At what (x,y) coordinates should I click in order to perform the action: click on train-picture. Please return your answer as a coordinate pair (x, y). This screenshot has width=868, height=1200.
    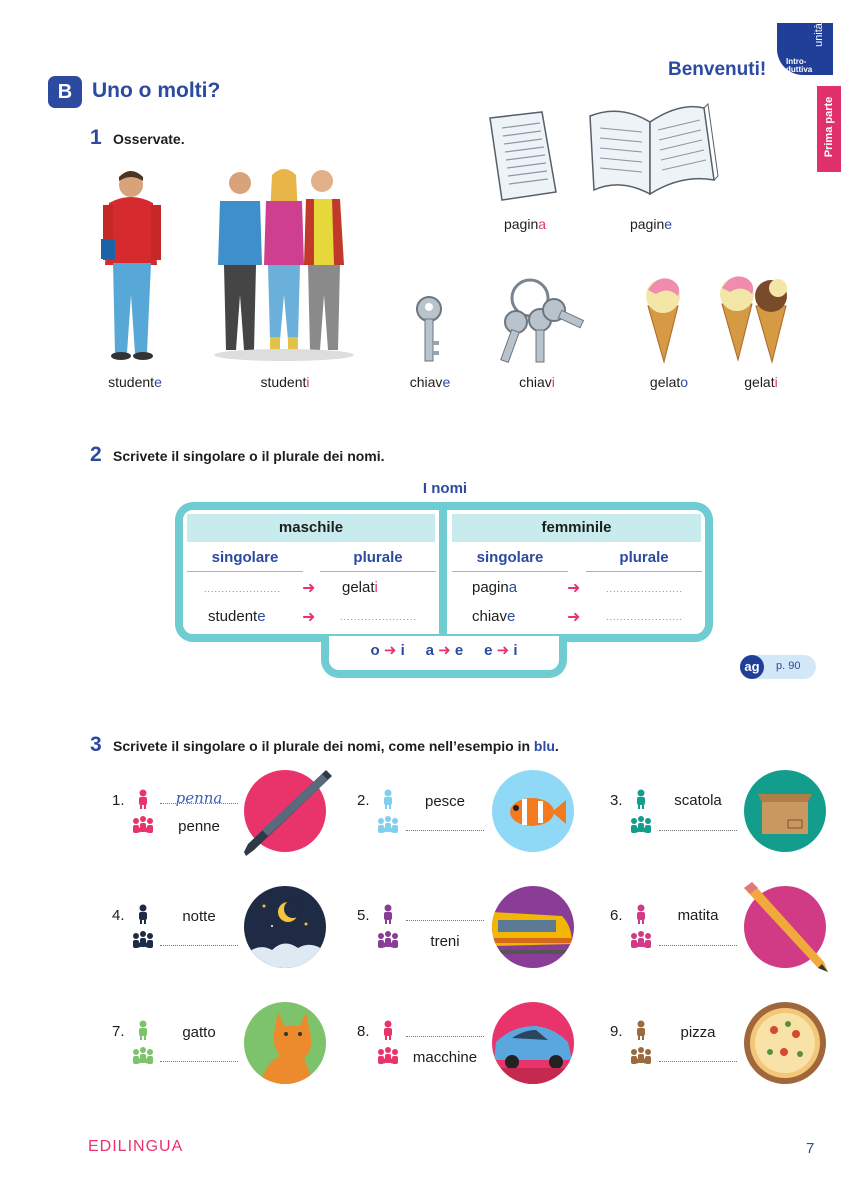
    Looking at the image, I should click on (533, 927).